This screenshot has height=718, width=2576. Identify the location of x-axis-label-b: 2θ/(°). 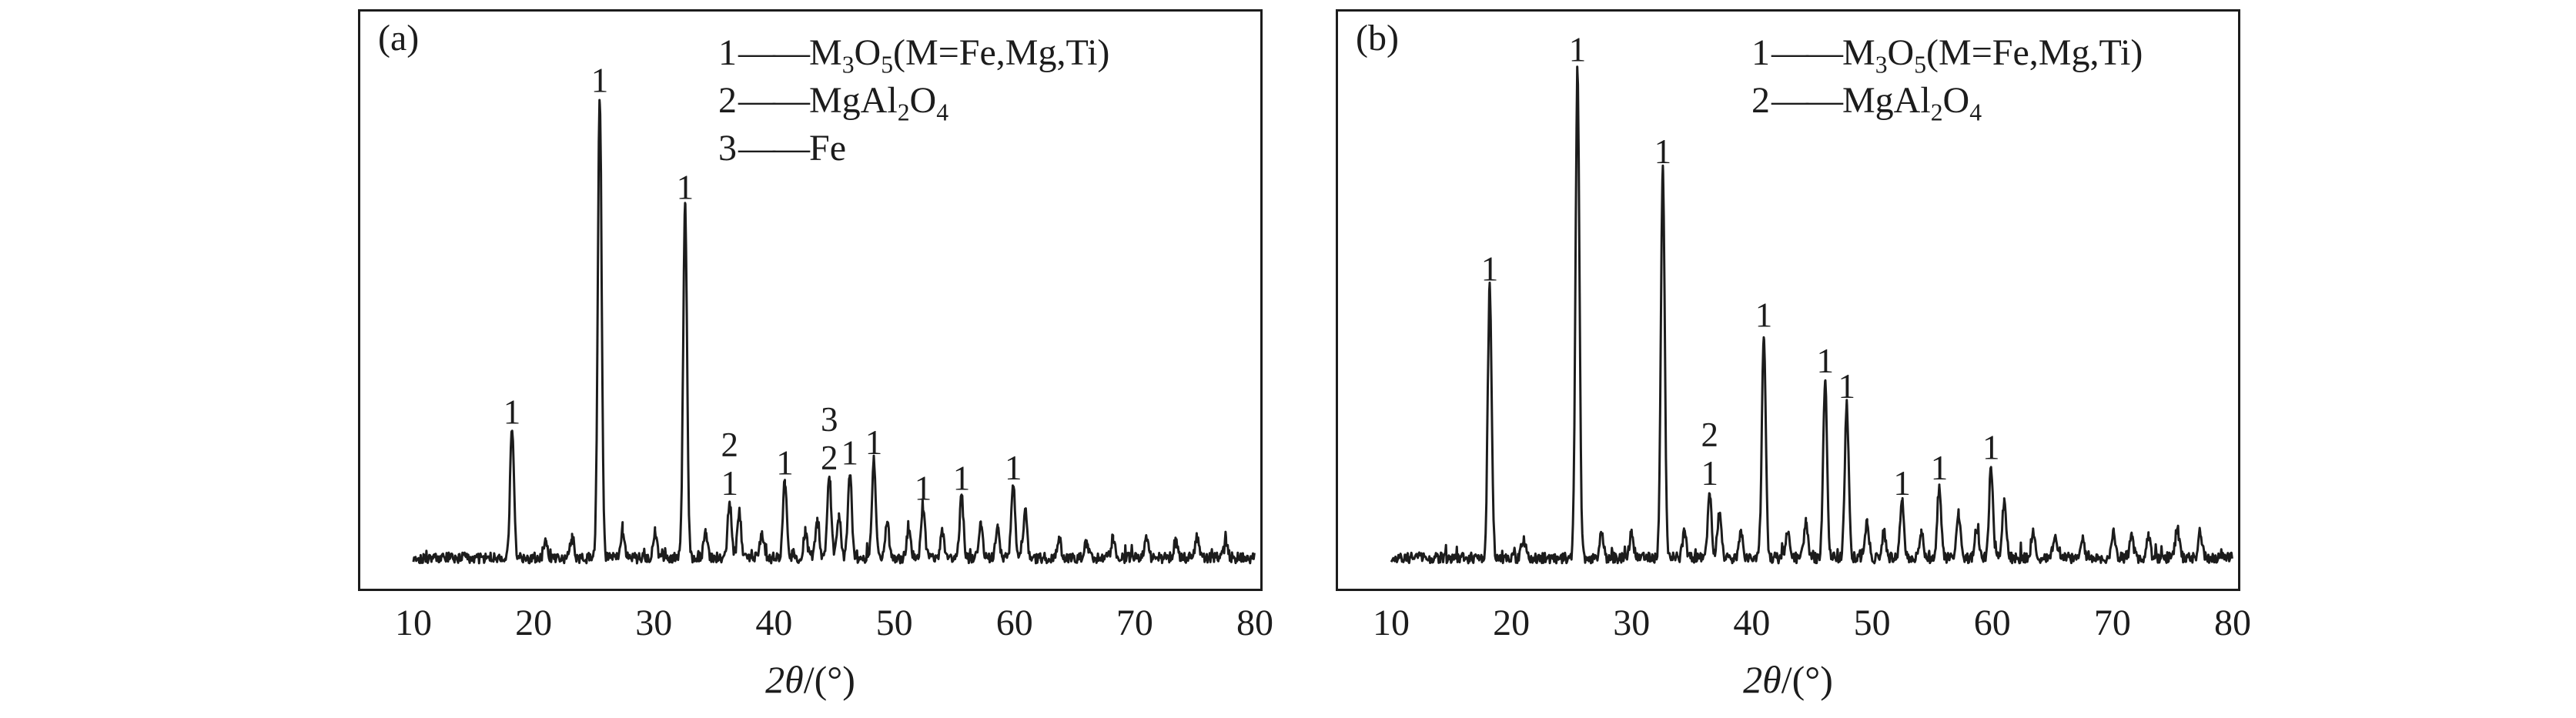
(1788, 680).